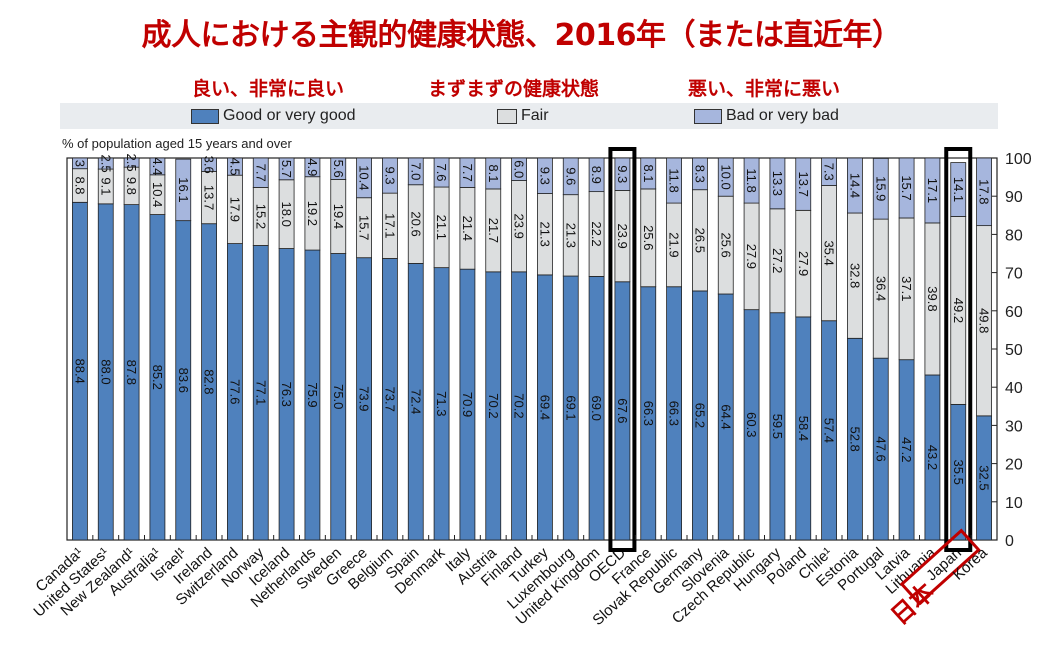 This screenshot has height=667, width=1043. Describe the element at coordinates (777, 260) in the screenshot. I see `data-label-fair: 27.2` at that location.